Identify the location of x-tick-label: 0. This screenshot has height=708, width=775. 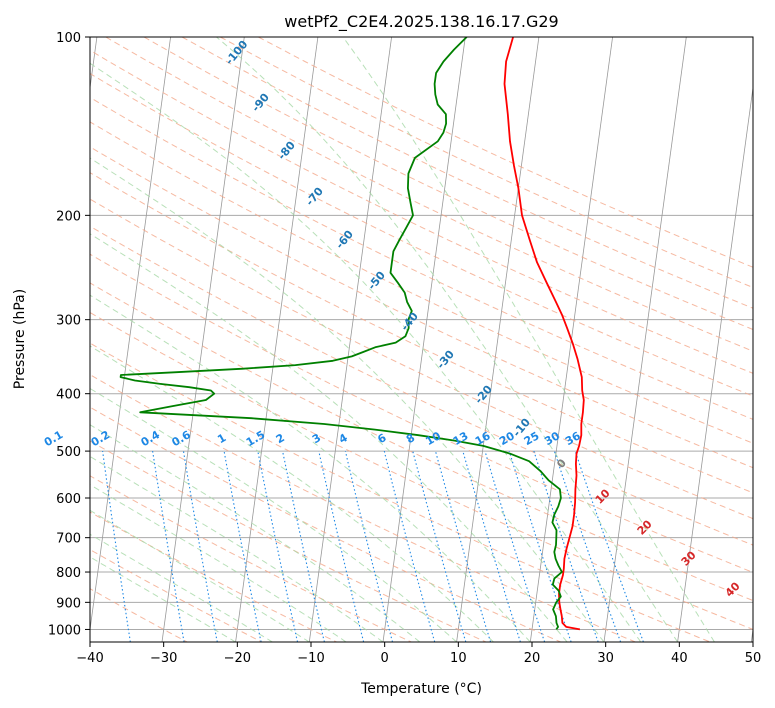
(385, 658).